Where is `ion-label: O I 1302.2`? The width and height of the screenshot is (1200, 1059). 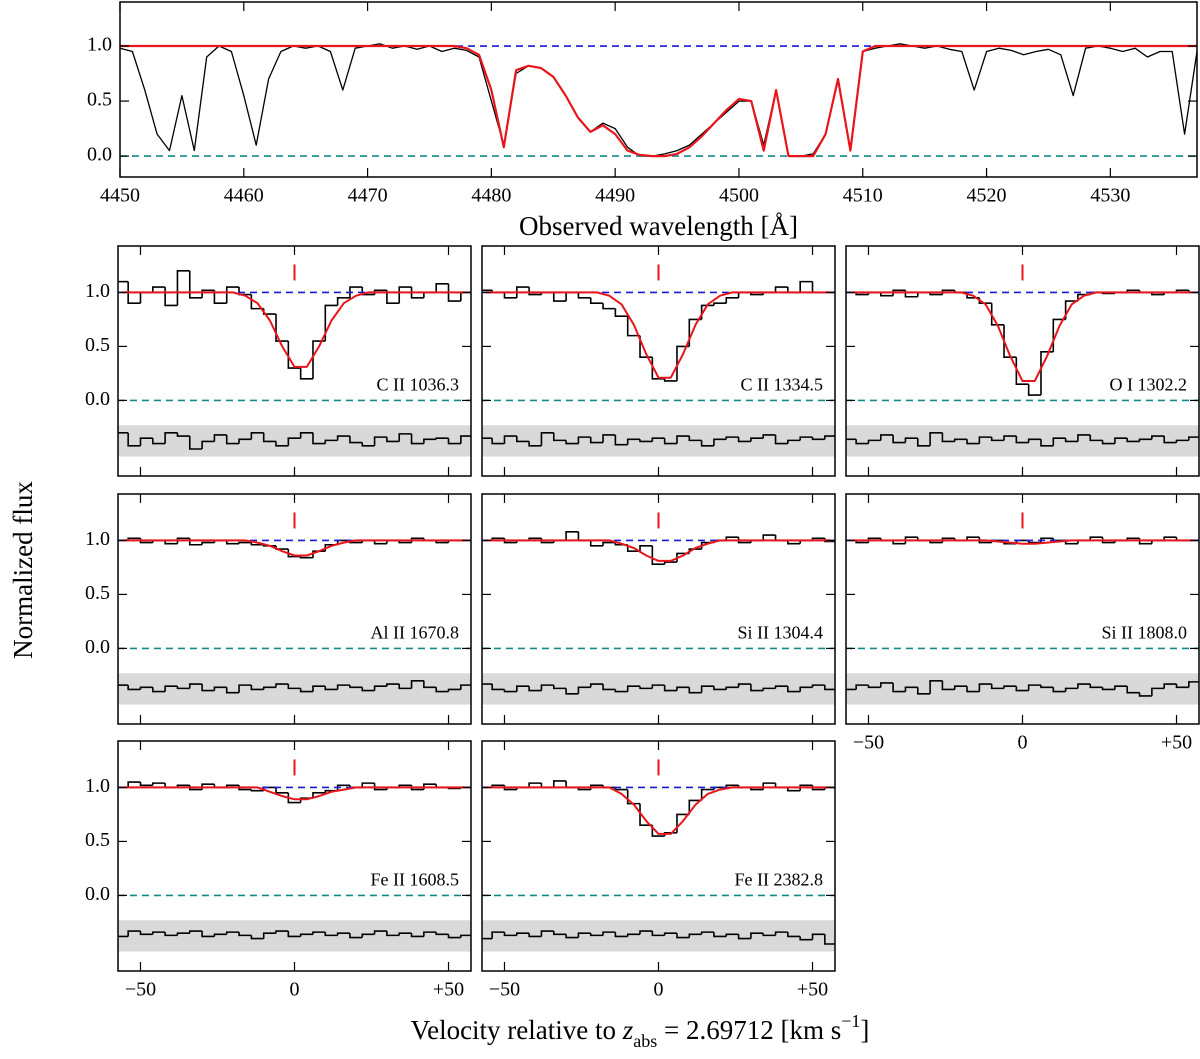
ion-label: O I 1302.2 is located at coordinates (1149, 385).